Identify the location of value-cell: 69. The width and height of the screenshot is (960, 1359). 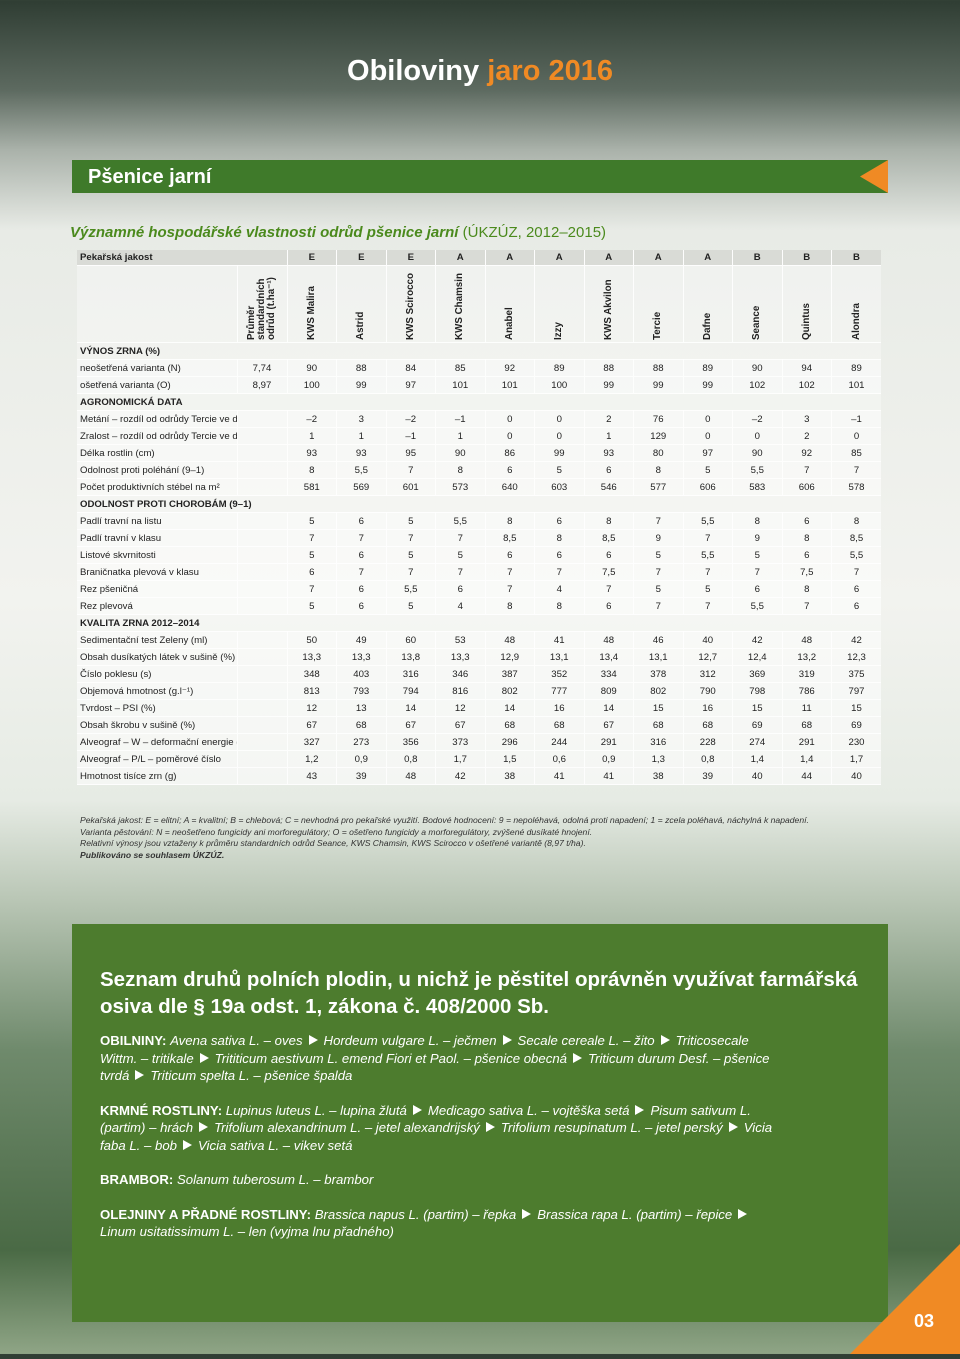
(856, 725).